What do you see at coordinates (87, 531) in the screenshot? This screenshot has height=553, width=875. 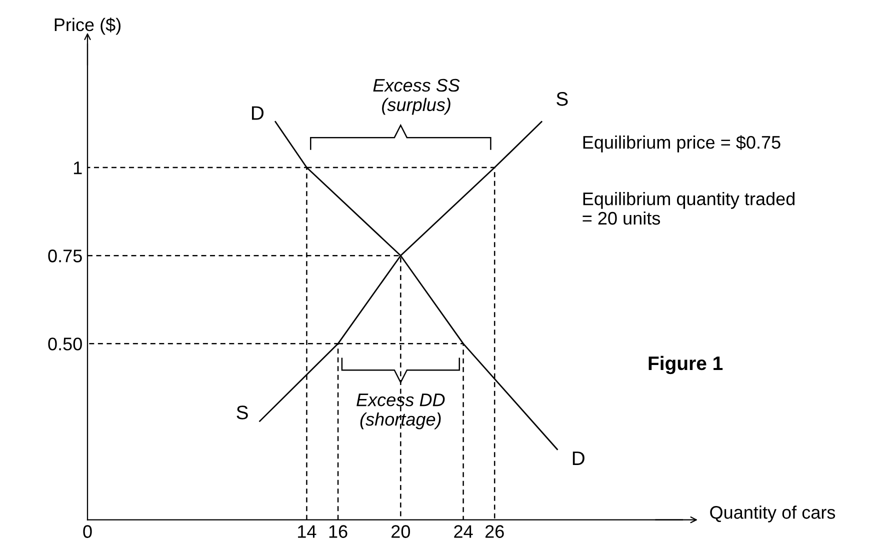 I see `x-tick-label: 0` at bounding box center [87, 531].